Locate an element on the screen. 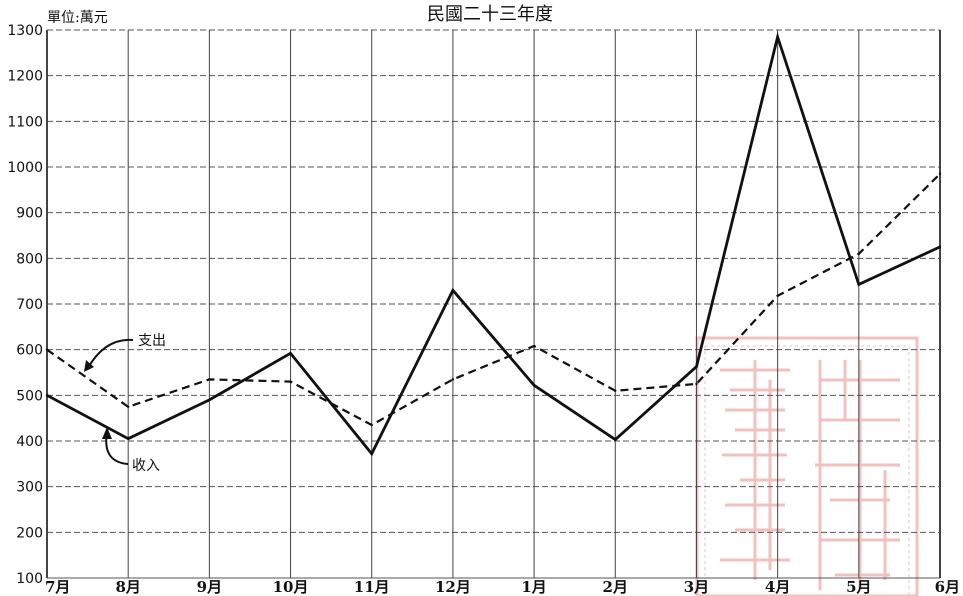 Image resolution: width=963 pixels, height=596 pixels. y-tick-label: 1300 is located at coordinates (25, 31).